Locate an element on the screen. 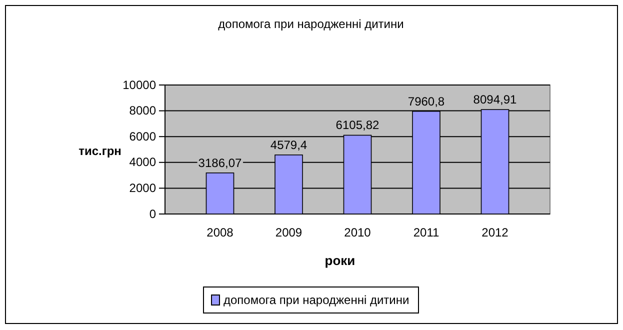 This screenshot has height=330, width=623. y-tick-label: 2000 is located at coordinates (142, 188).